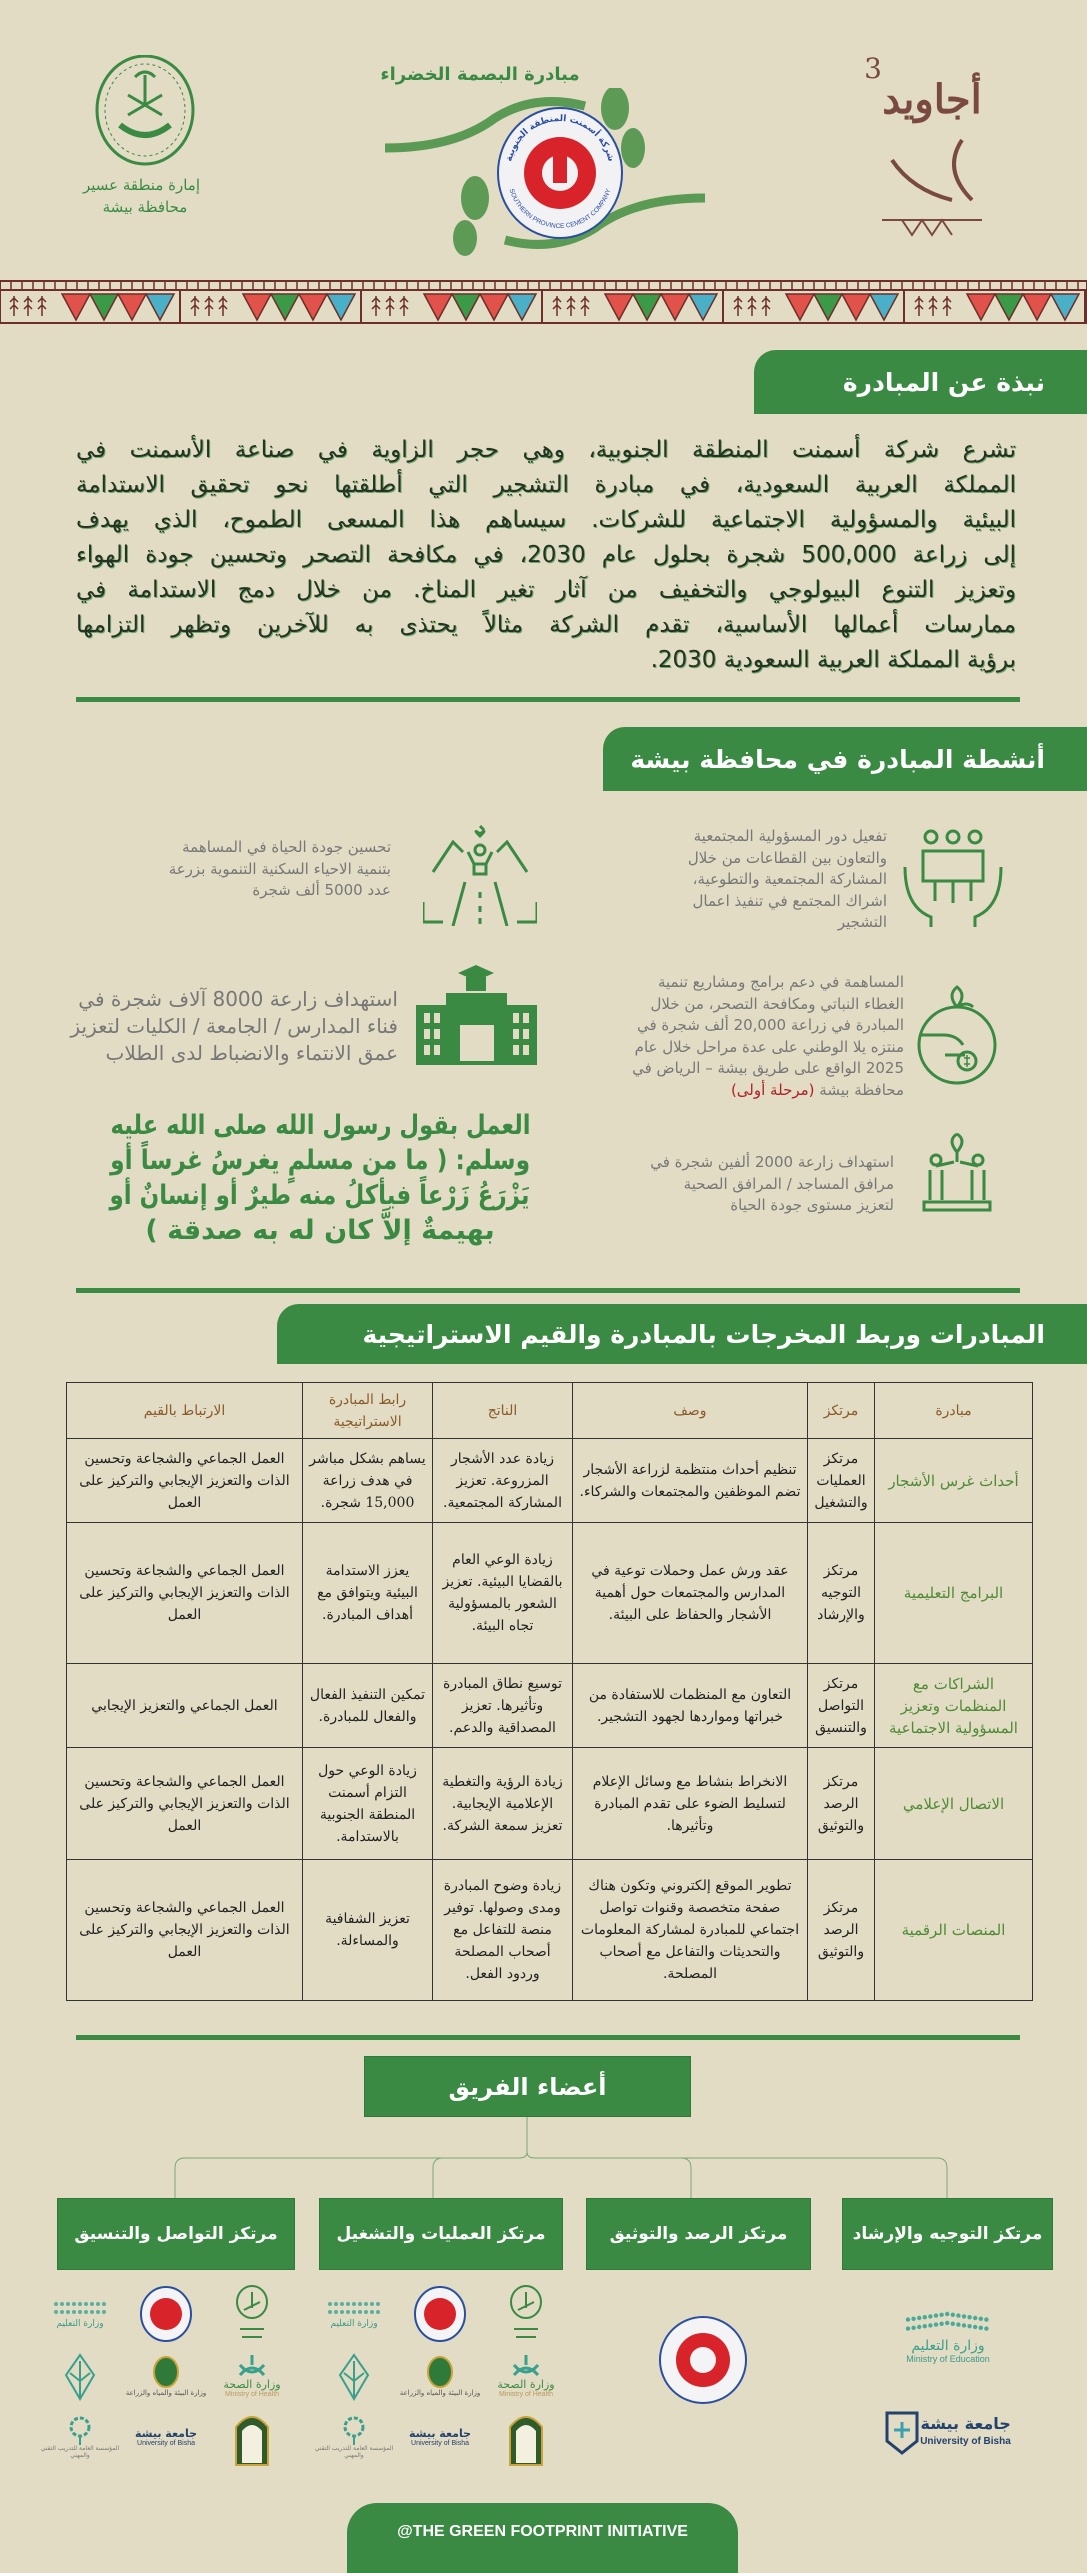  I want to click on school-building-icon, so click(476, 1017).